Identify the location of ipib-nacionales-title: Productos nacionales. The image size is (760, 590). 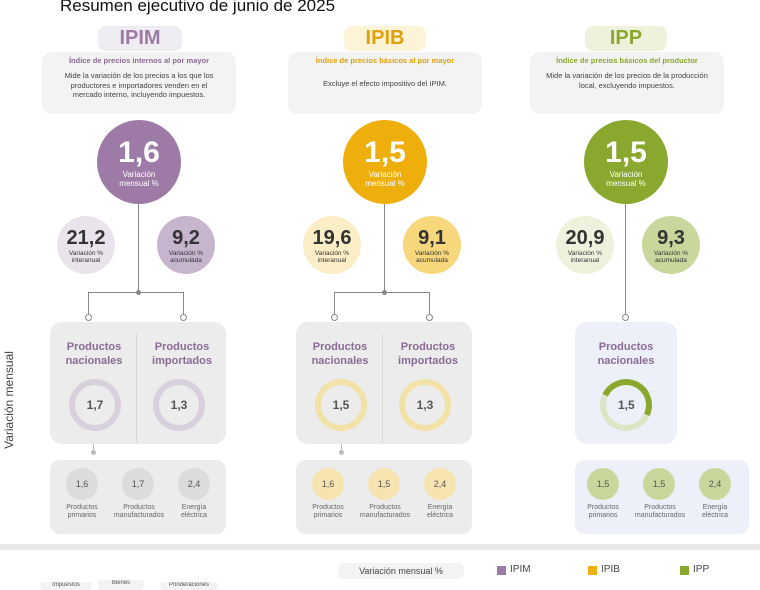
(340, 354).